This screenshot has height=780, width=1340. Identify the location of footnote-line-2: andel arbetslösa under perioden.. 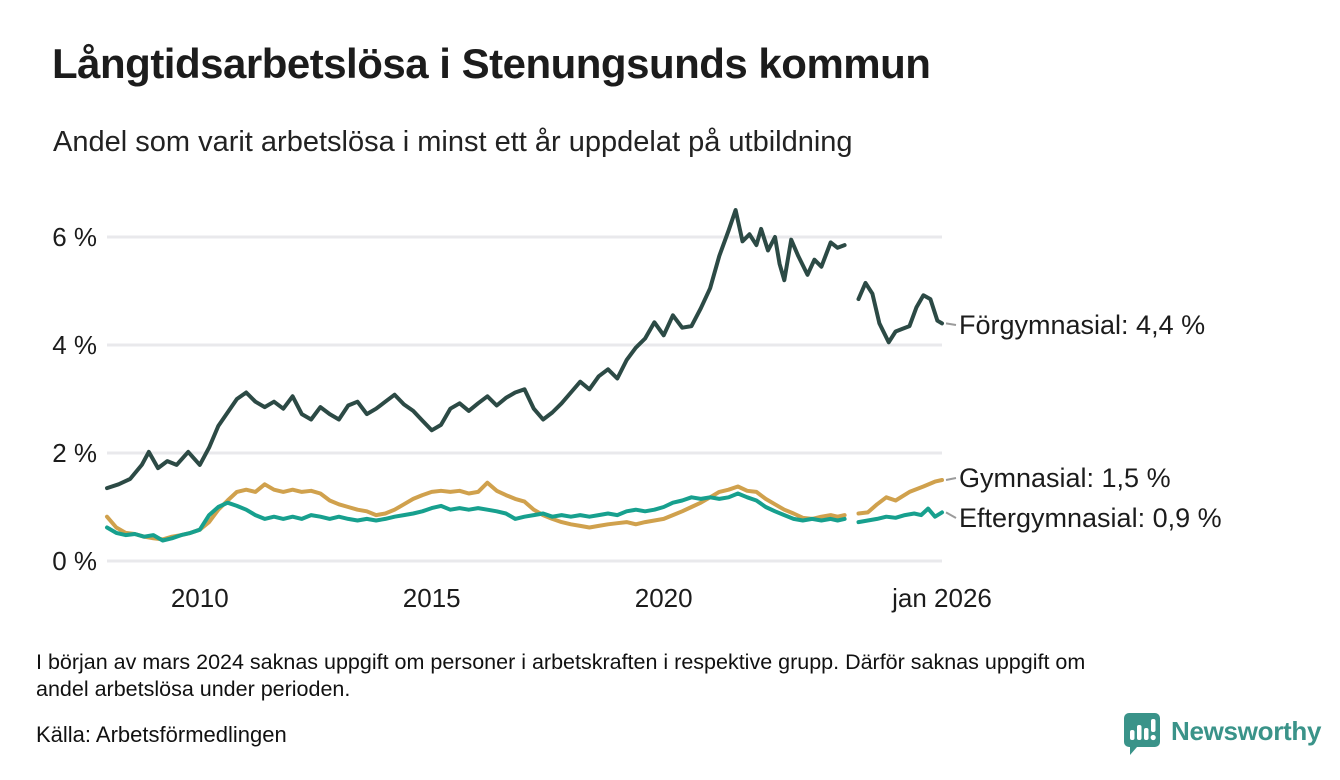
(193, 689).